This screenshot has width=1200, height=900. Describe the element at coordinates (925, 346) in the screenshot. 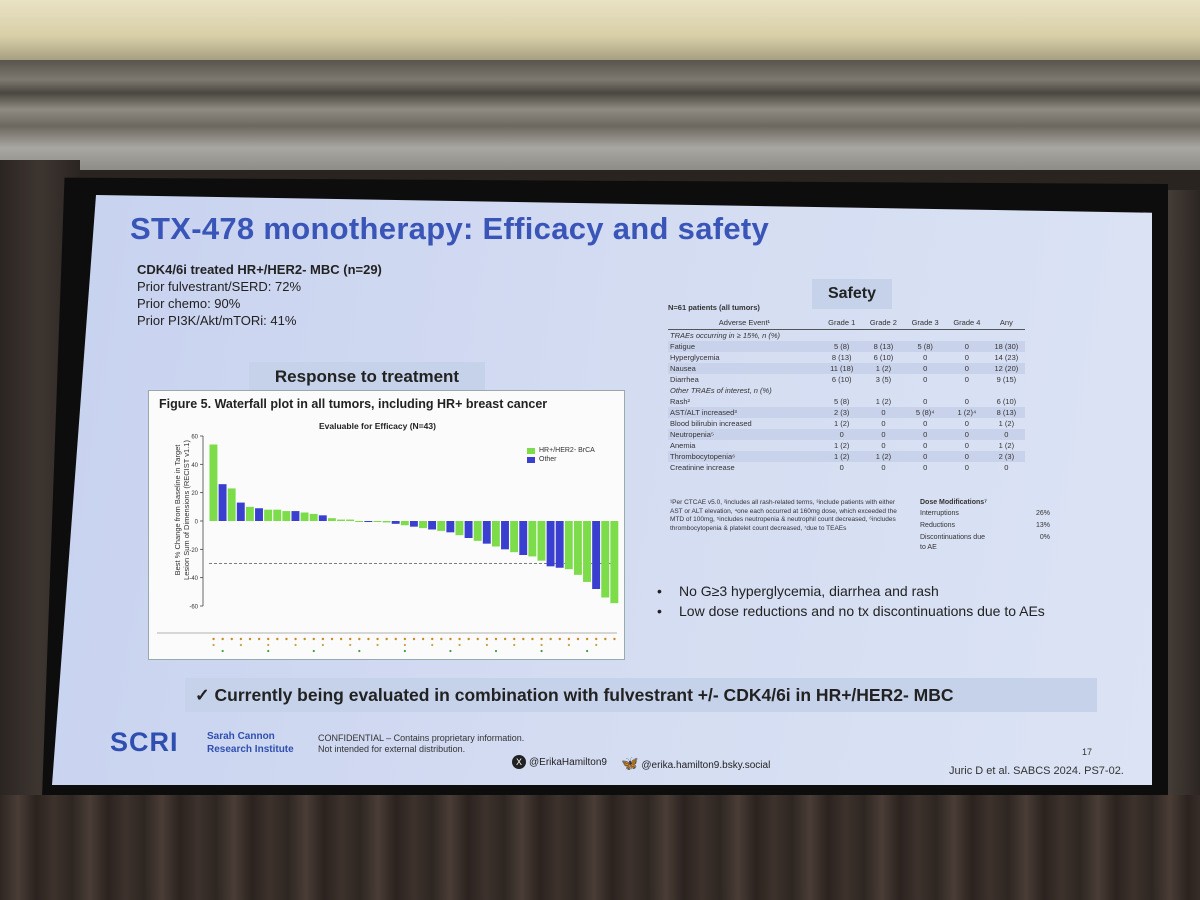

I see `ae-cell: 5 (8)` at that location.